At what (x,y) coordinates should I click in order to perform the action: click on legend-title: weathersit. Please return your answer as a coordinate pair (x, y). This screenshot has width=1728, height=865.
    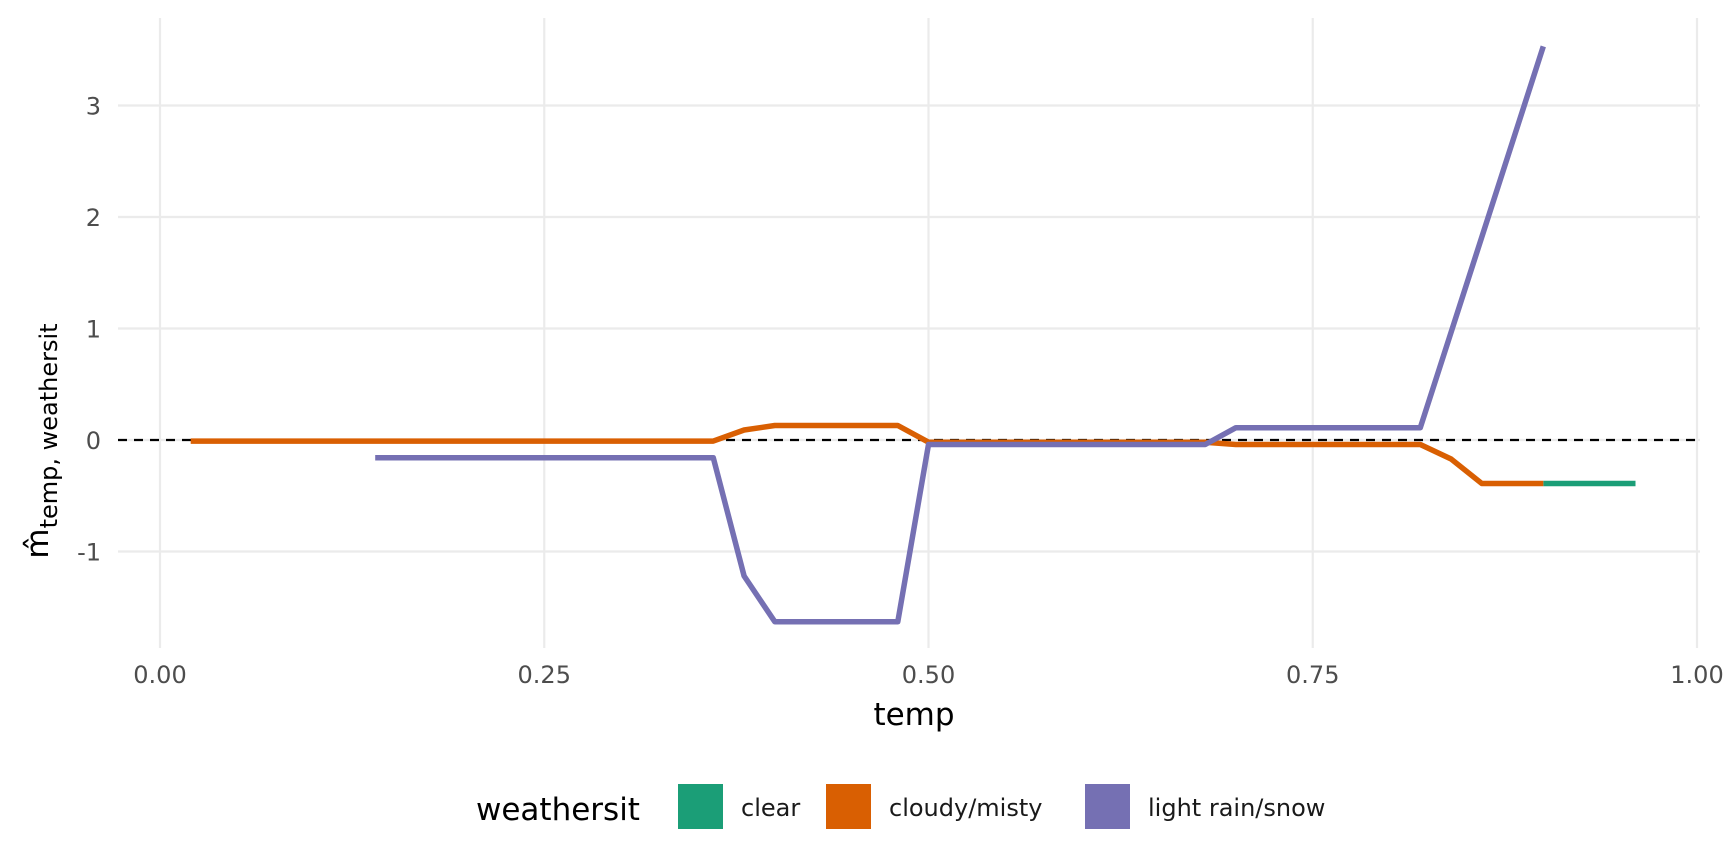
    Looking at the image, I should click on (558, 810).